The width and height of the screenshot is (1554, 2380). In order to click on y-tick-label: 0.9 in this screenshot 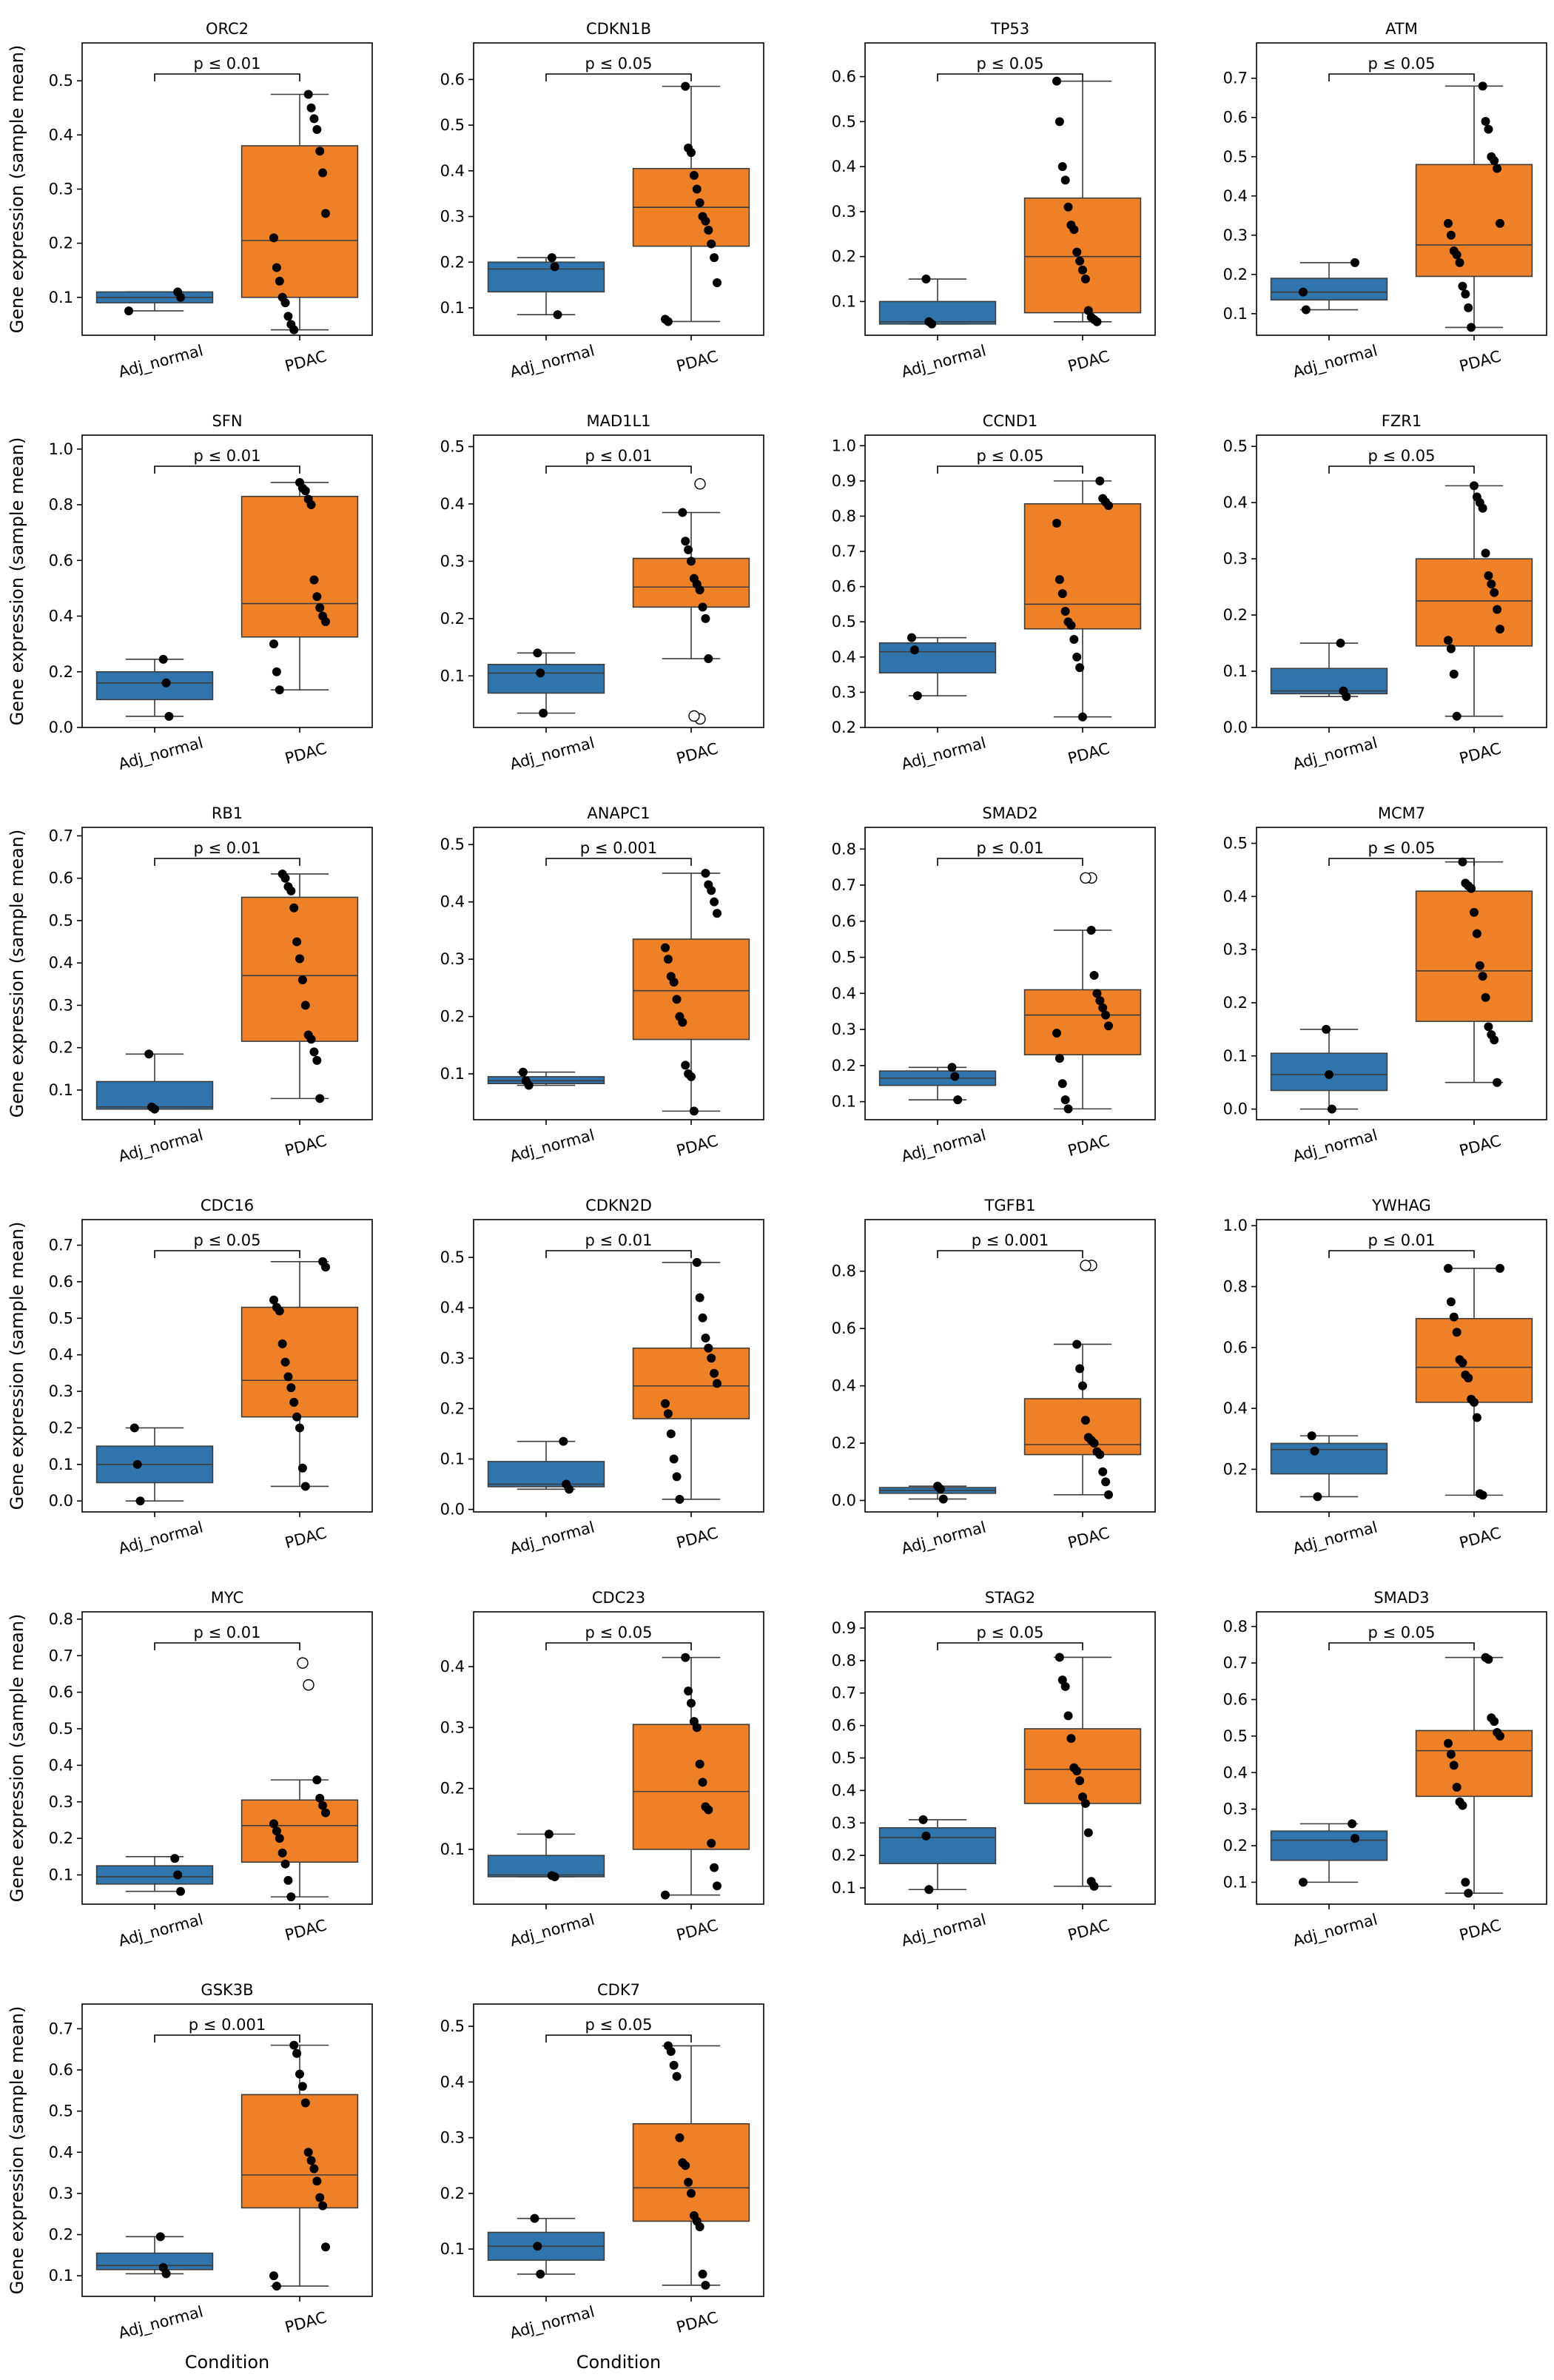, I will do `click(844, 1628)`.